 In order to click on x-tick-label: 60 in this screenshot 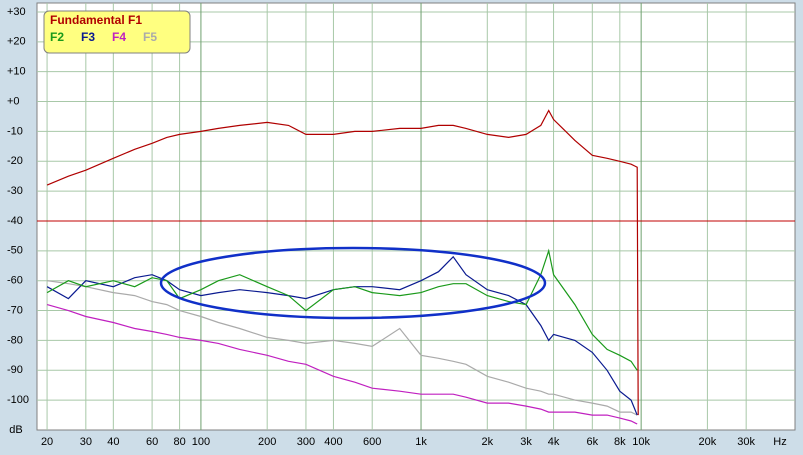, I will do `click(152, 442)`.